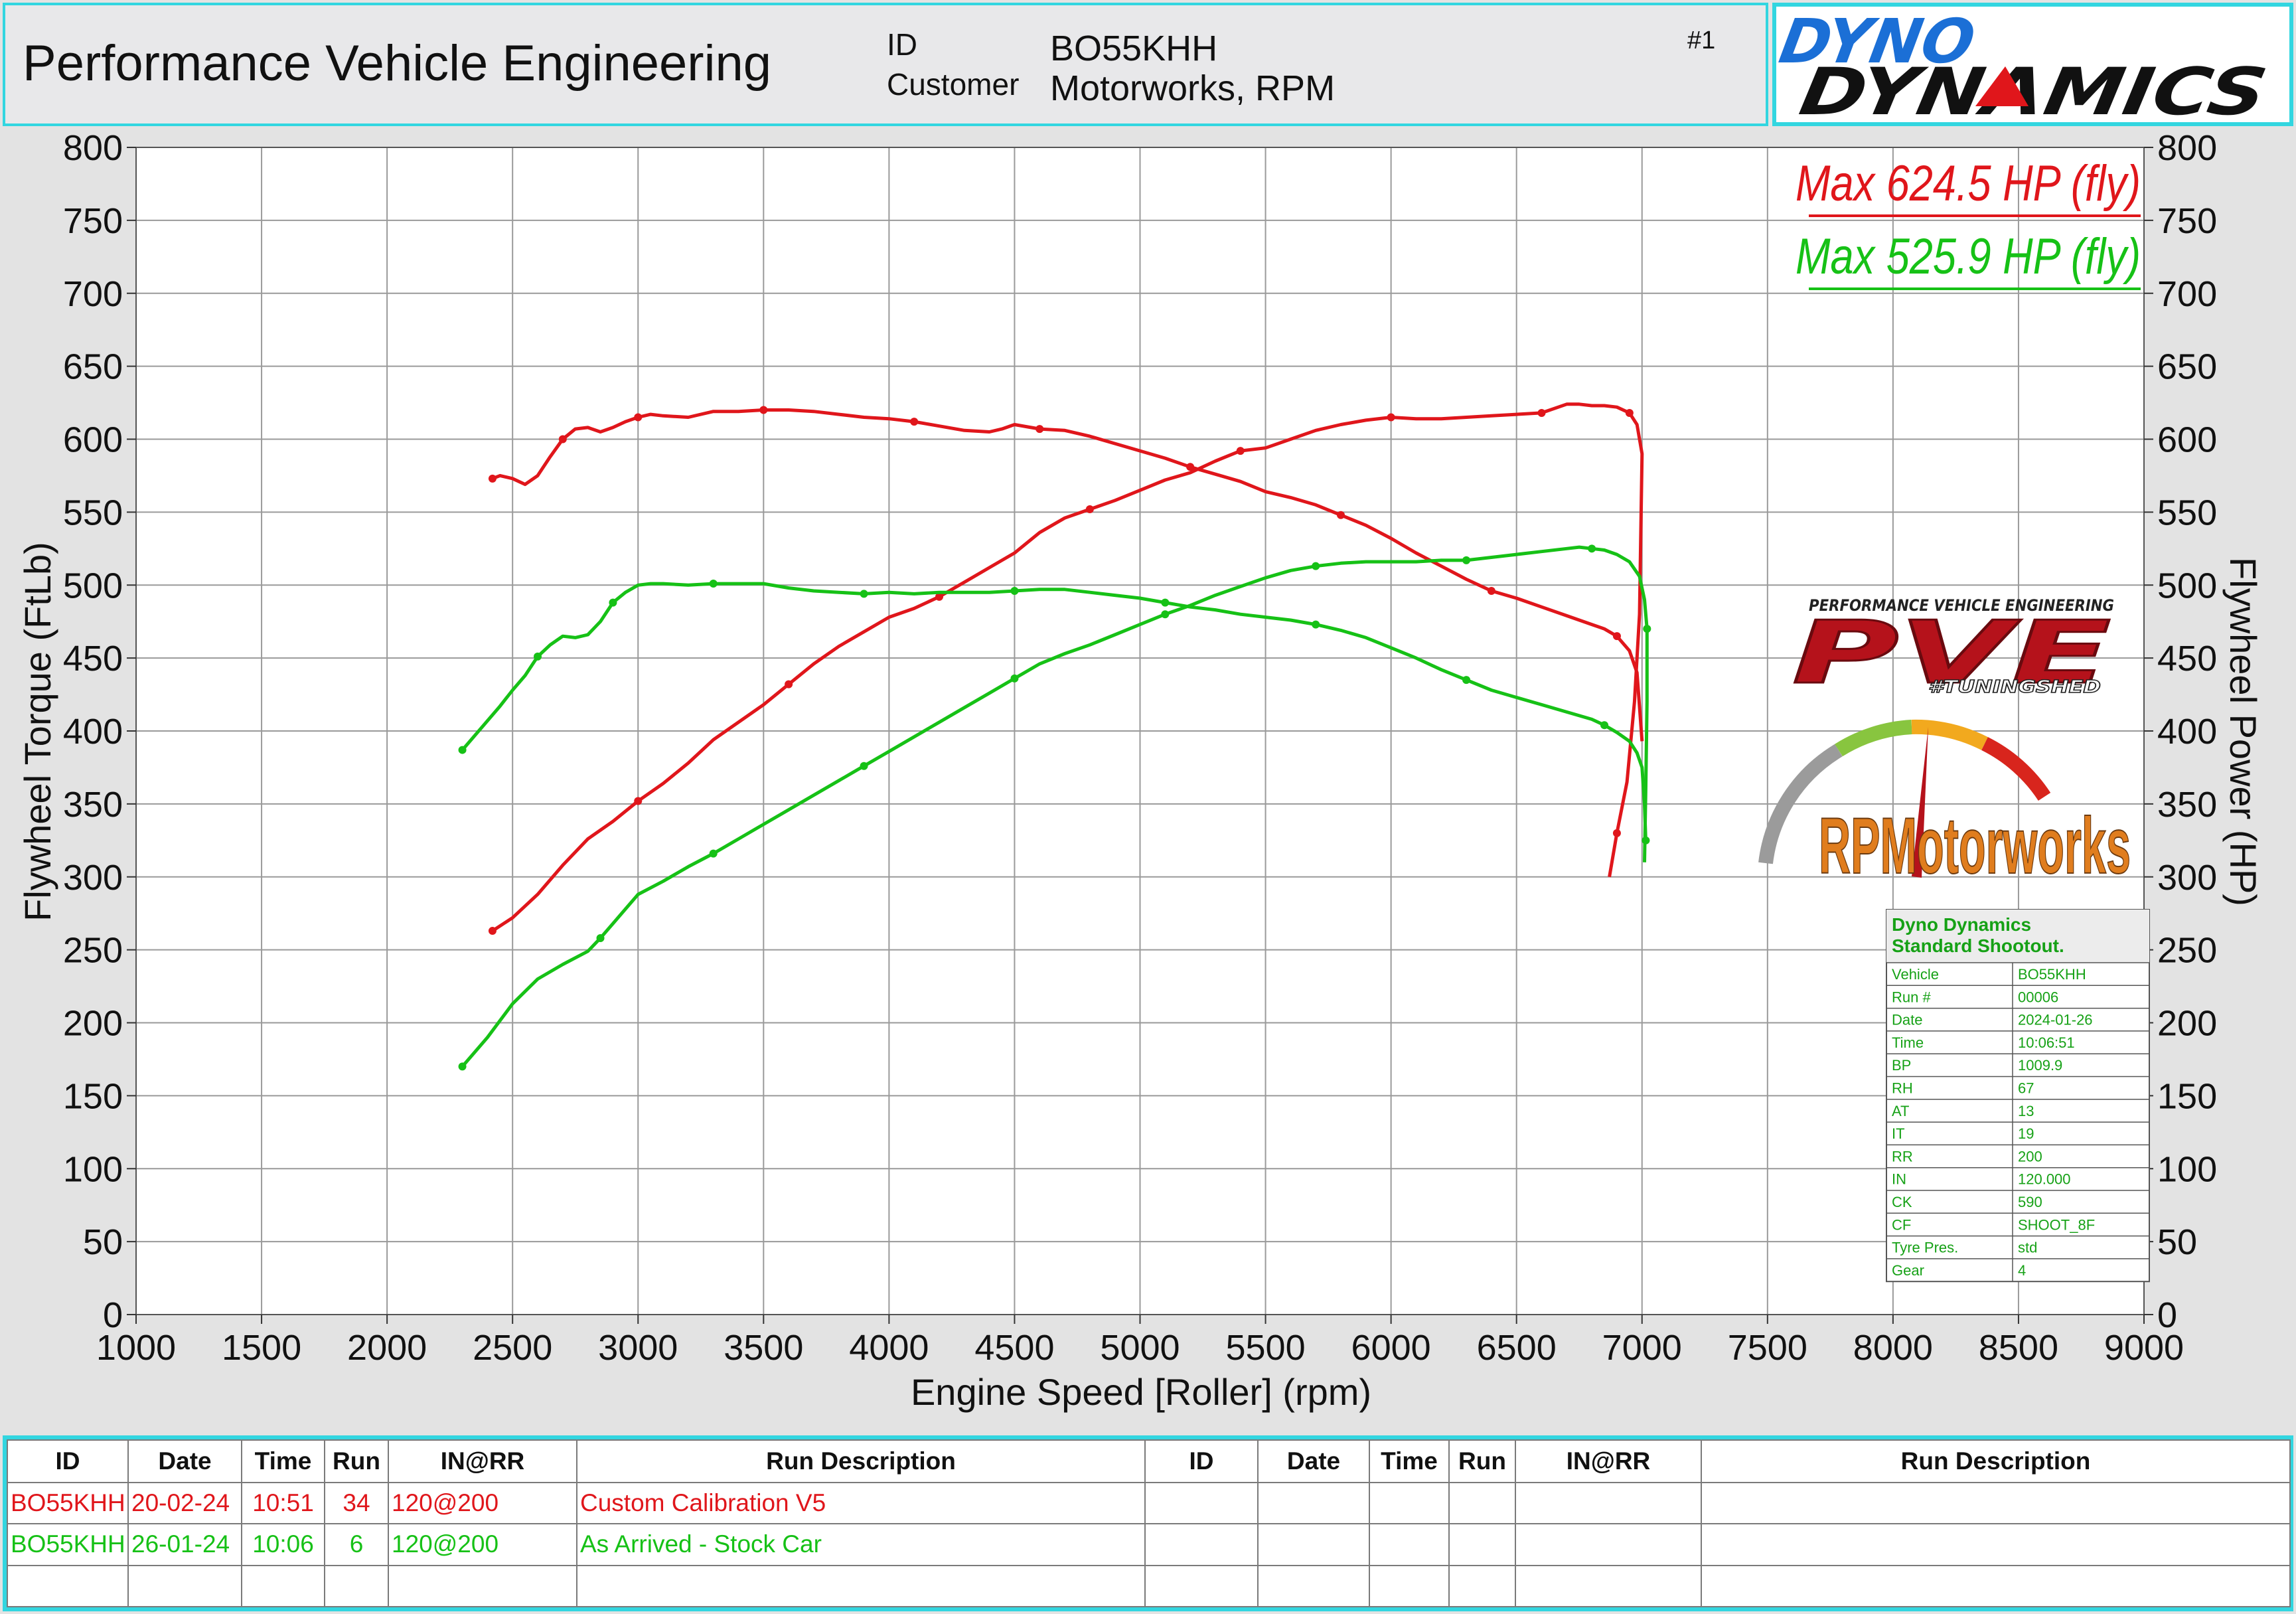  Describe the element at coordinates (1968, 183) in the screenshot. I see `max-hp-run1-annotation: Max 624.5 HP (fly)` at that location.